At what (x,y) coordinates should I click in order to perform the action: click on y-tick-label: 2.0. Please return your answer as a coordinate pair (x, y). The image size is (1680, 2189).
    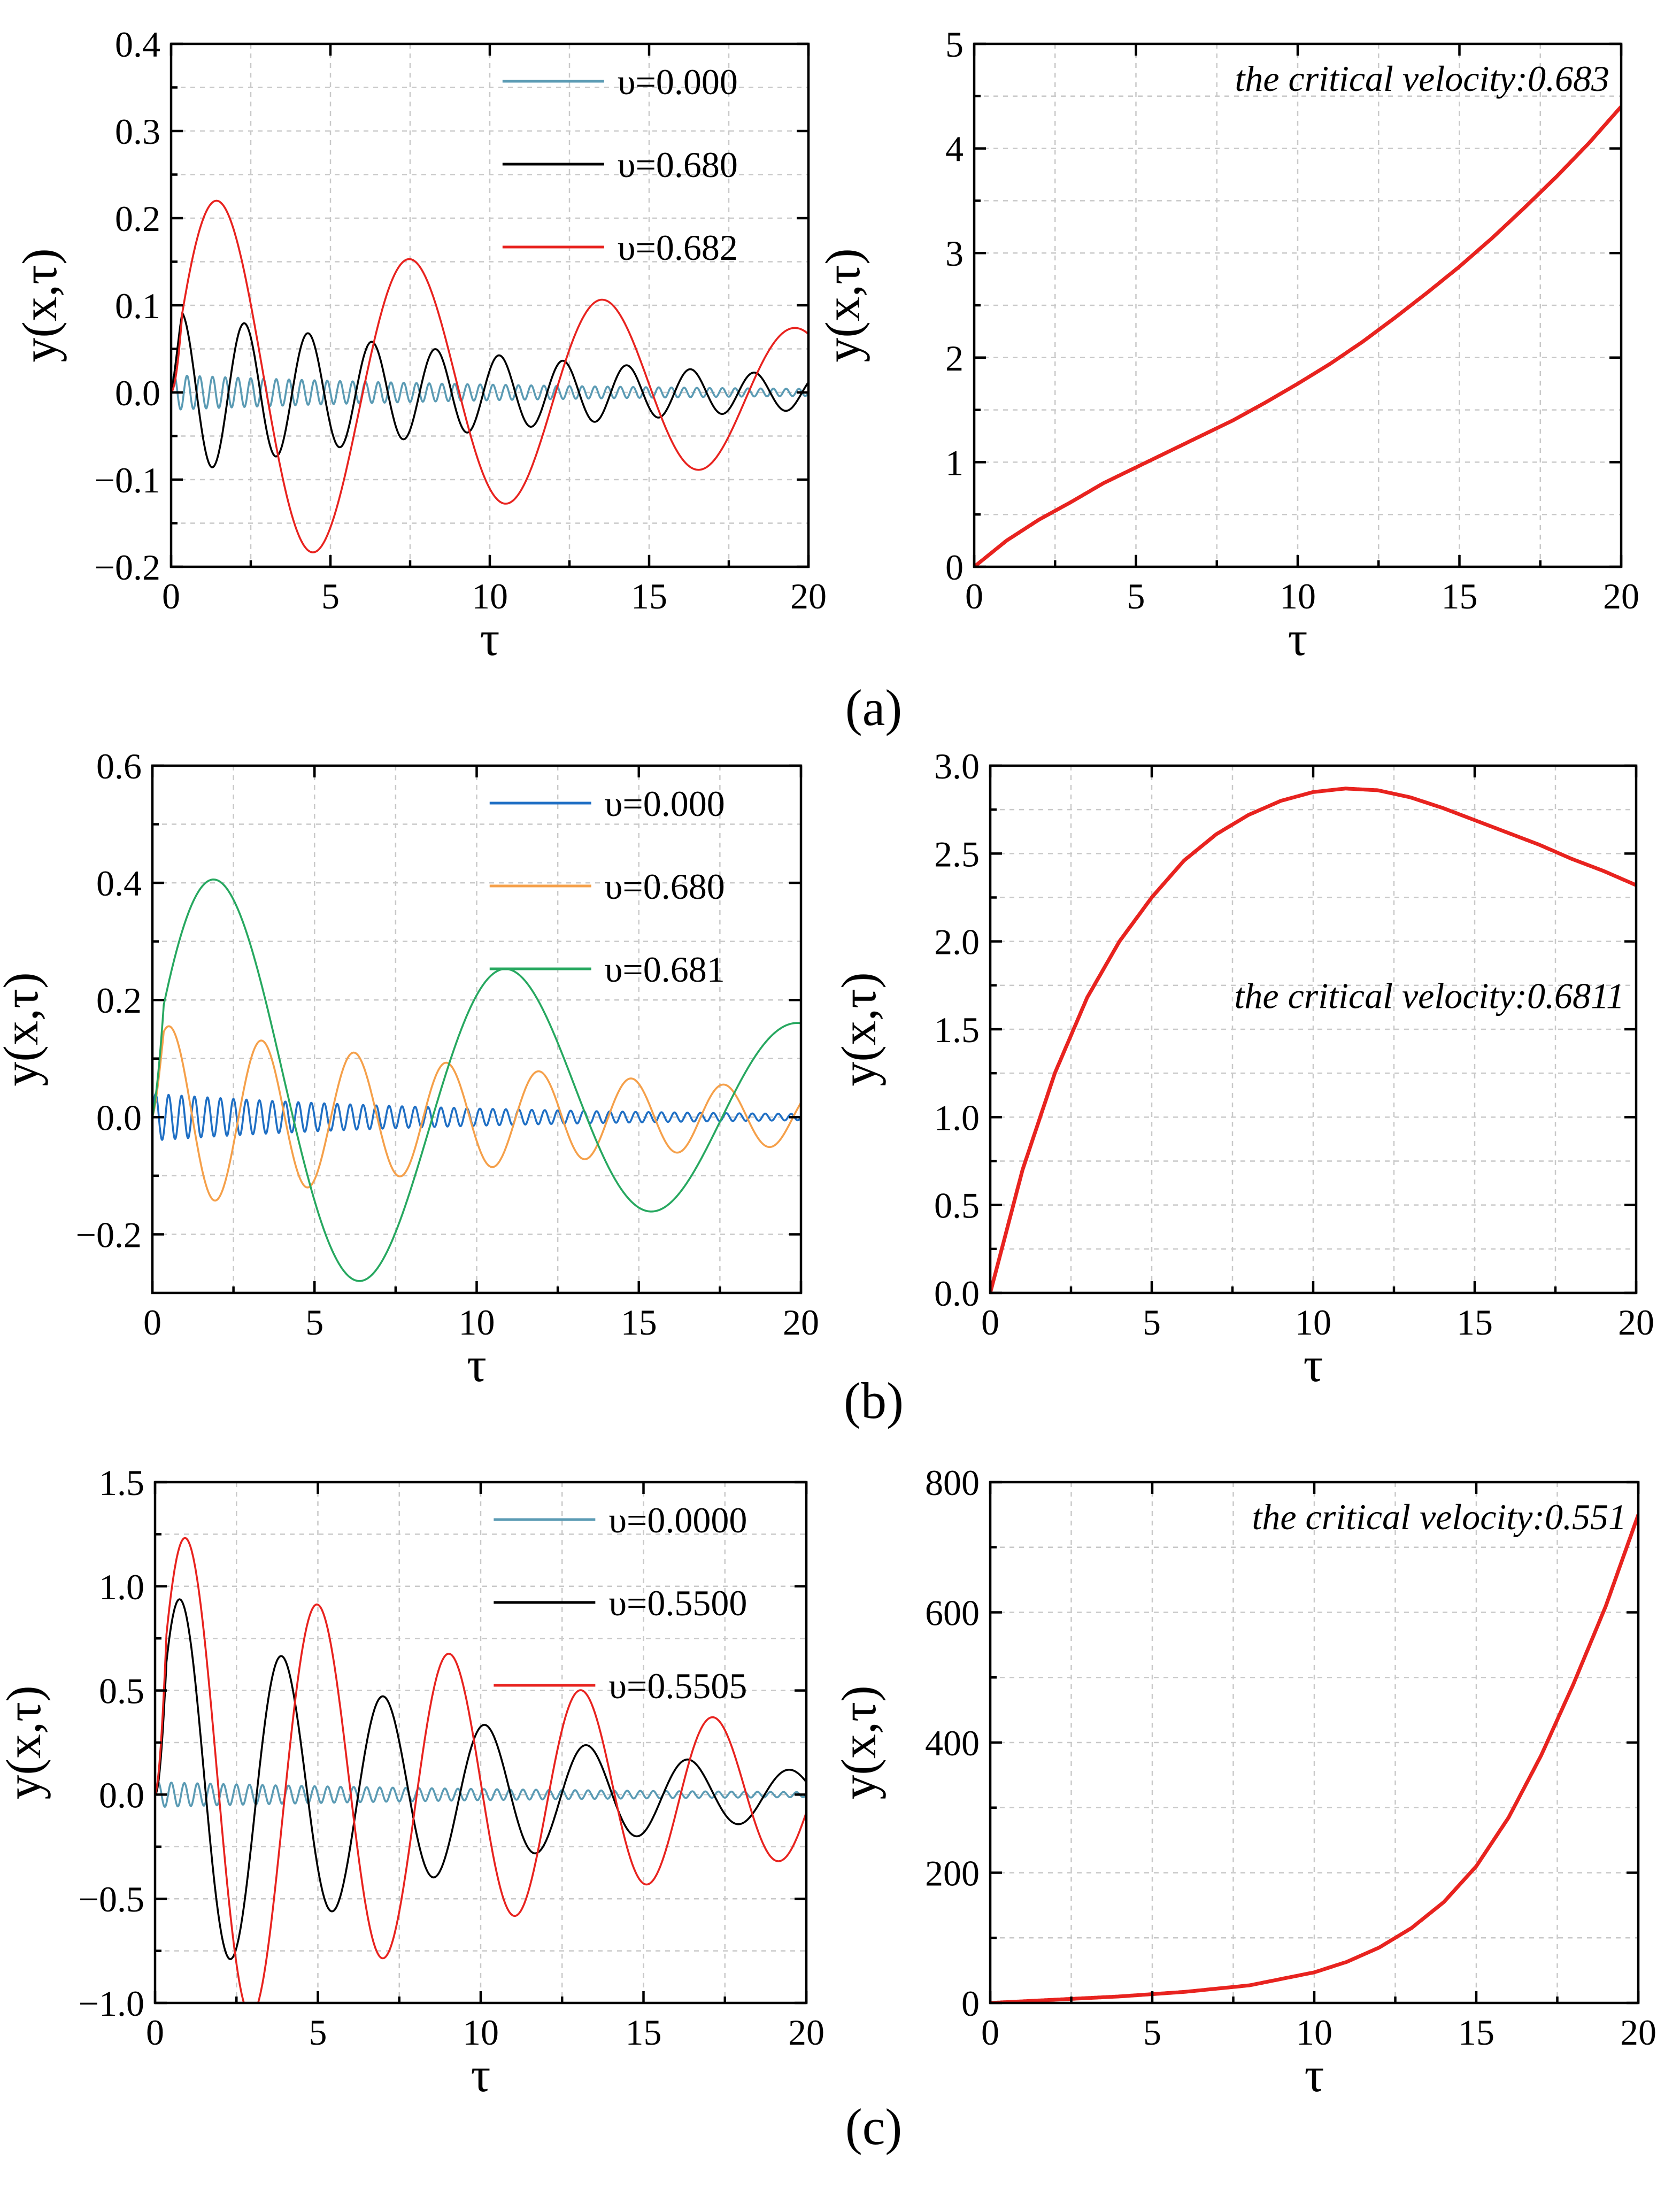
    Looking at the image, I should click on (957, 942).